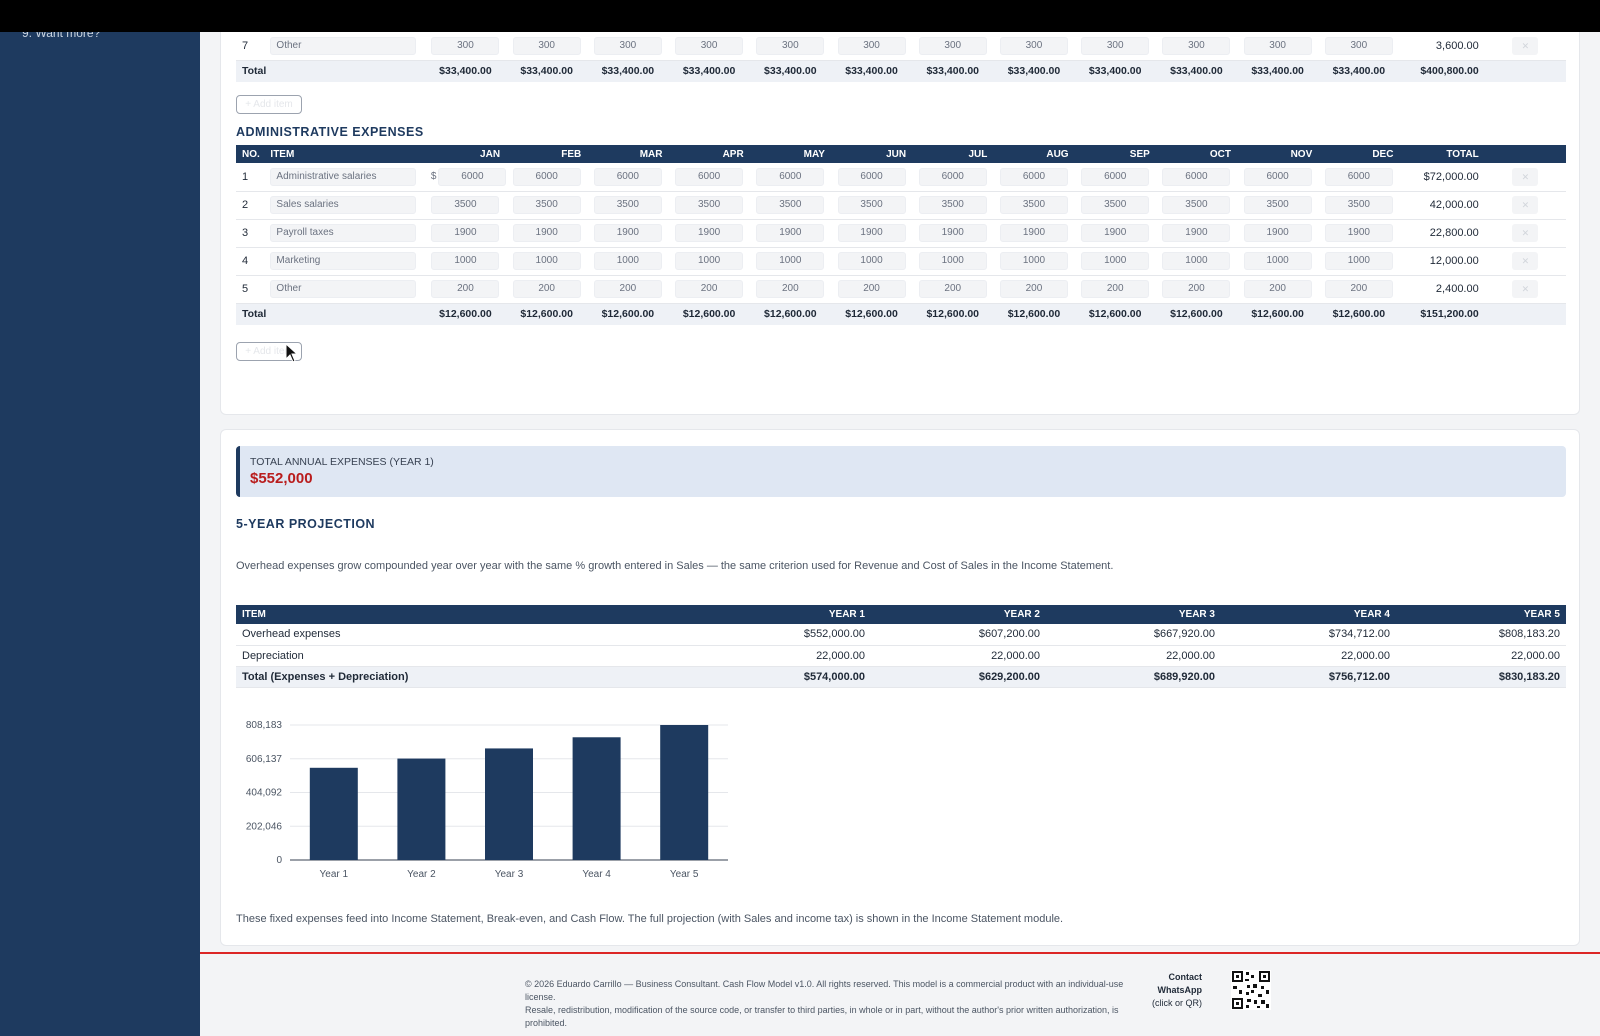  What do you see at coordinates (343, 176) in the screenshot?
I see `item-name-input: Administrative salaries` at bounding box center [343, 176].